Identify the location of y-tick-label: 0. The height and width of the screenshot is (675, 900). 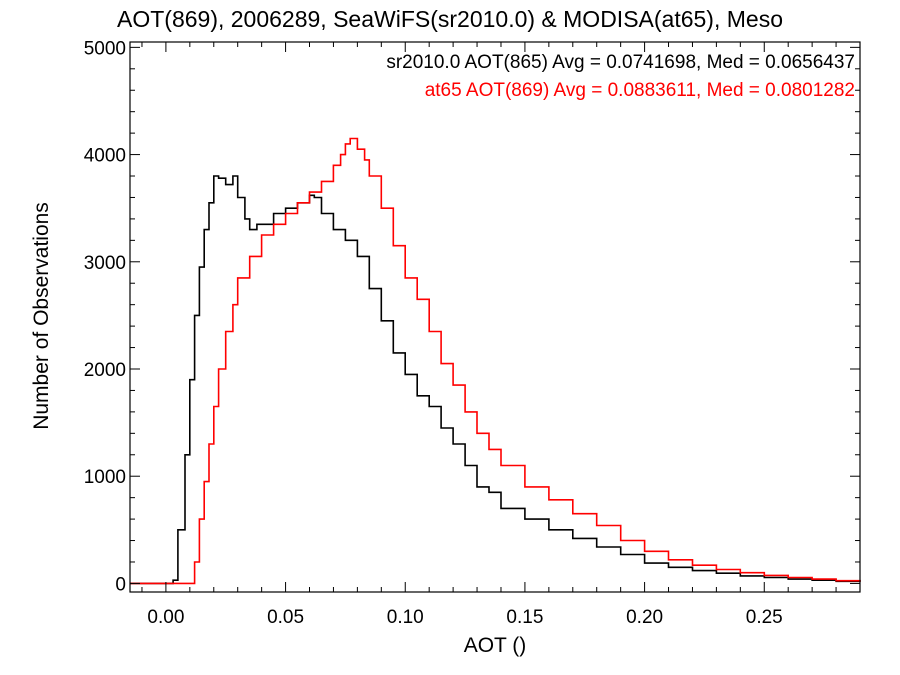
(120, 584).